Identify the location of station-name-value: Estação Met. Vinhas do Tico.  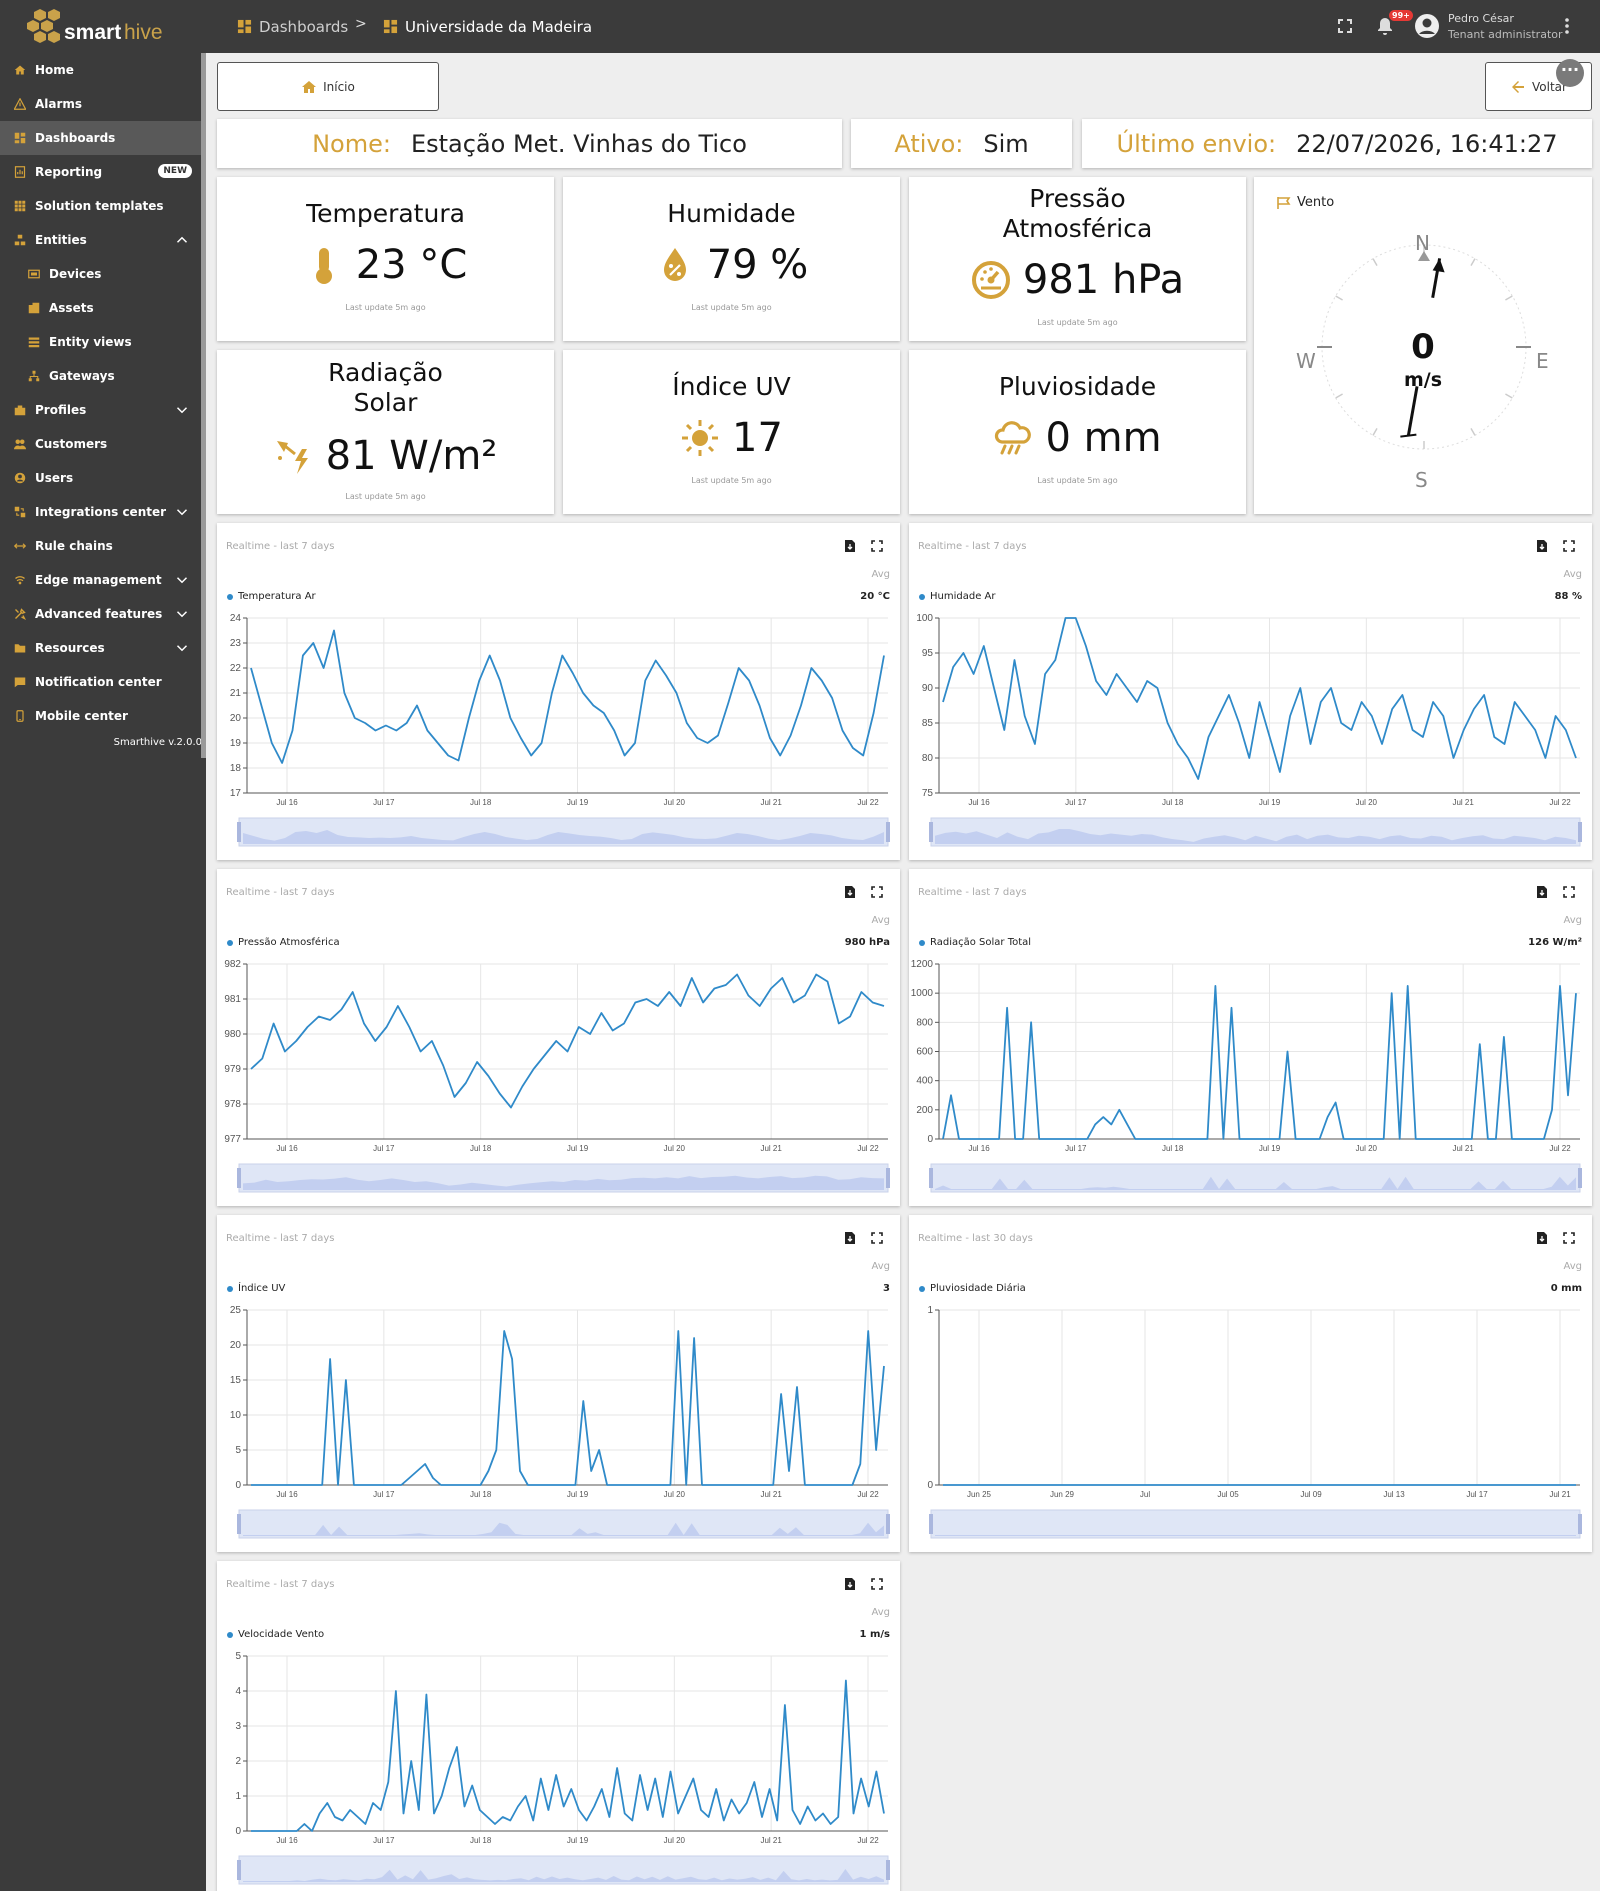
(578, 143).